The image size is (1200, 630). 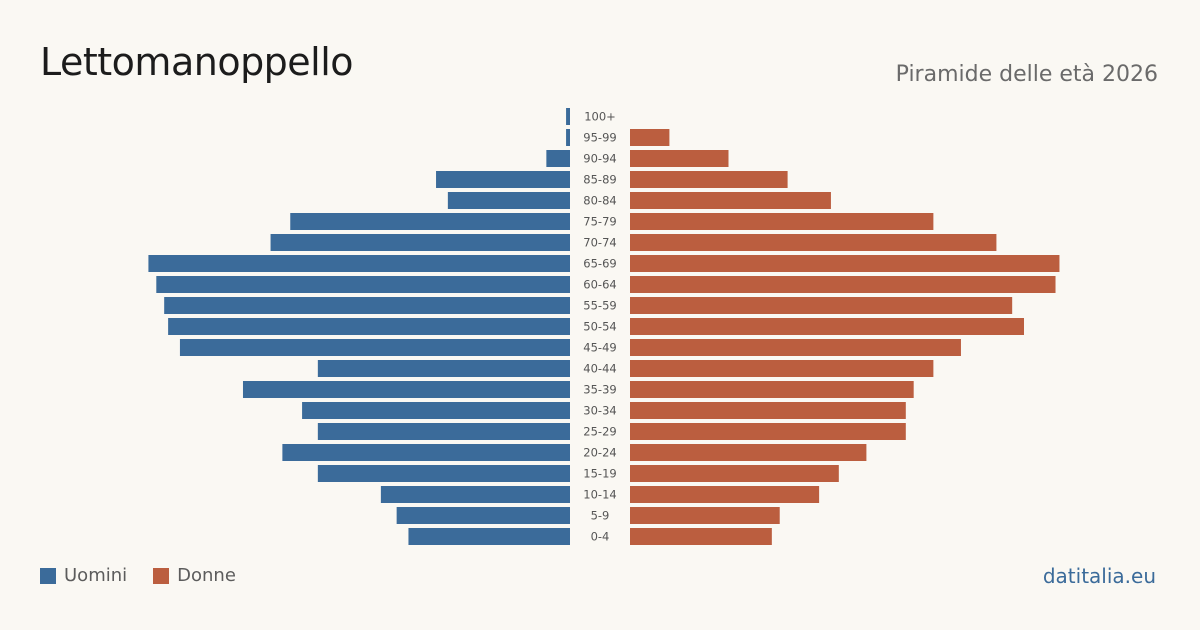 What do you see at coordinates (1026, 74) in the screenshot?
I see `chart-subtitle: Piramide delle età 2026` at bounding box center [1026, 74].